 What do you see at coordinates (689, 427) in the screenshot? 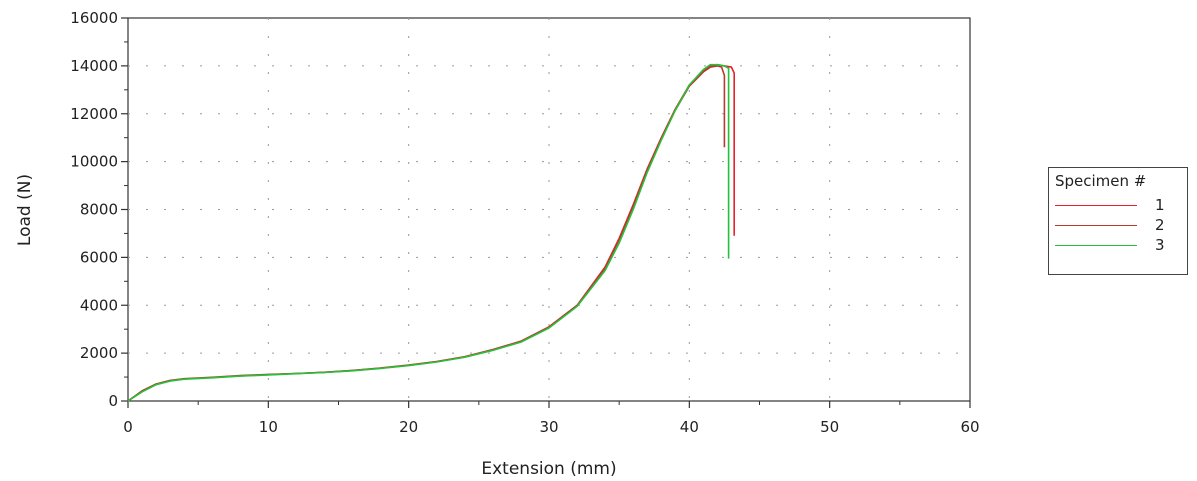
I see `x-tick-label: 40` at bounding box center [689, 427].